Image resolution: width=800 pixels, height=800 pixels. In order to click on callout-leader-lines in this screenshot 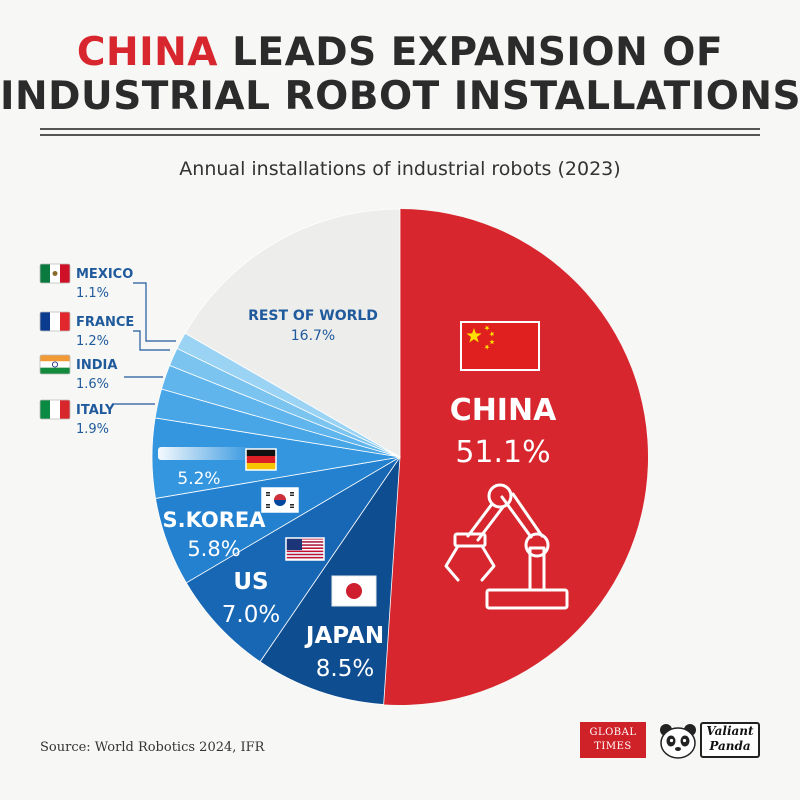, I will do `click(144, 343)`.